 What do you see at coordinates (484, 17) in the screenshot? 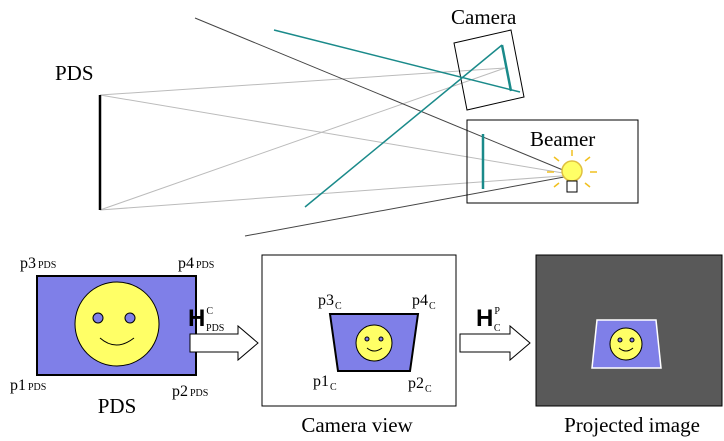
I see `camera-label: Camera` at bounding box center [484, 17].